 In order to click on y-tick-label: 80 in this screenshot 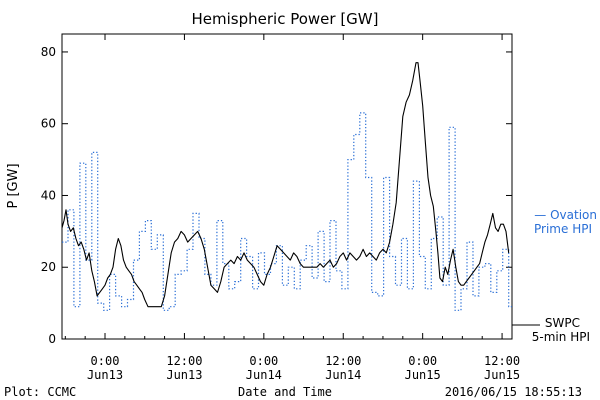, I will do `click(48, 52)`.